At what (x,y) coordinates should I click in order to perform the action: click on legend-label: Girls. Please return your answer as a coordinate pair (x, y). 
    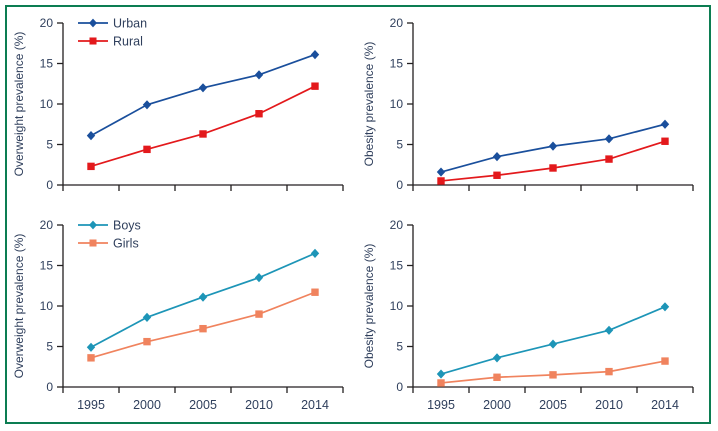
    Looking at the image, I should click on (126, 244).